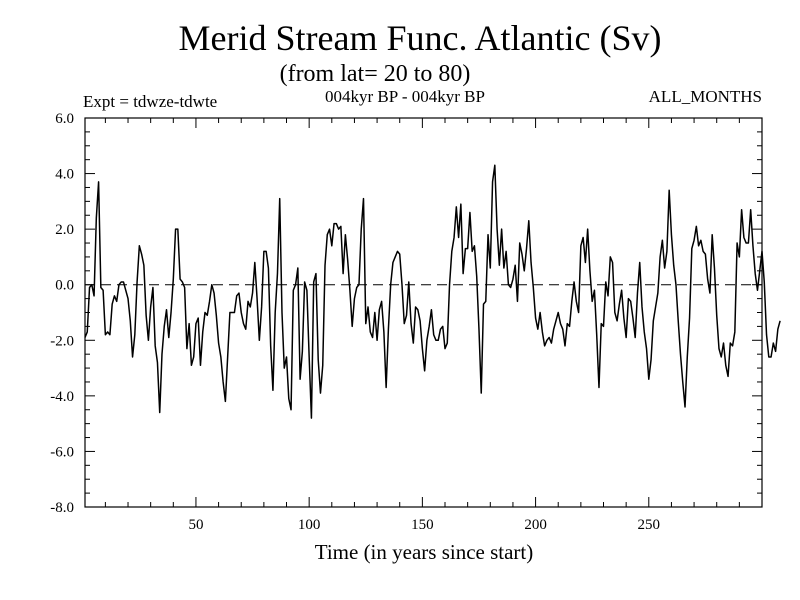  I want to click on experiment-label: Expt = tdwze-tdwte, so click(150, 101).